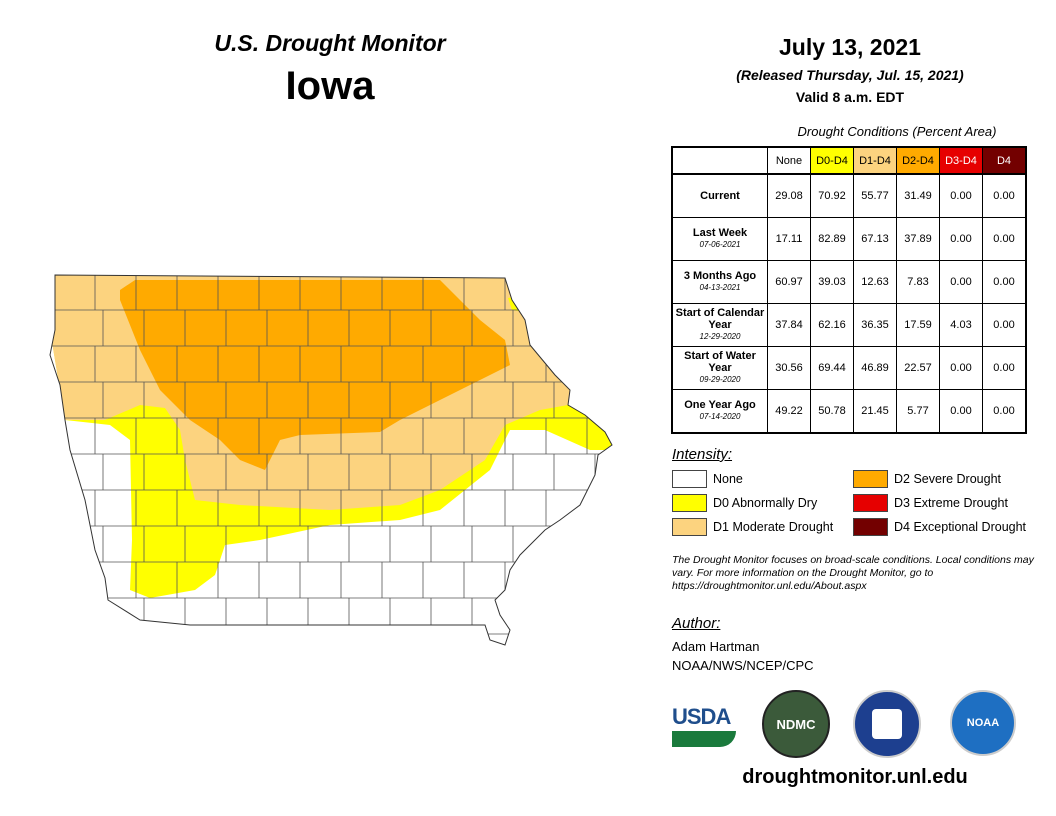 The image size is (1056, 816). I want to click on table-cell: 39.03, so click(832, 282).